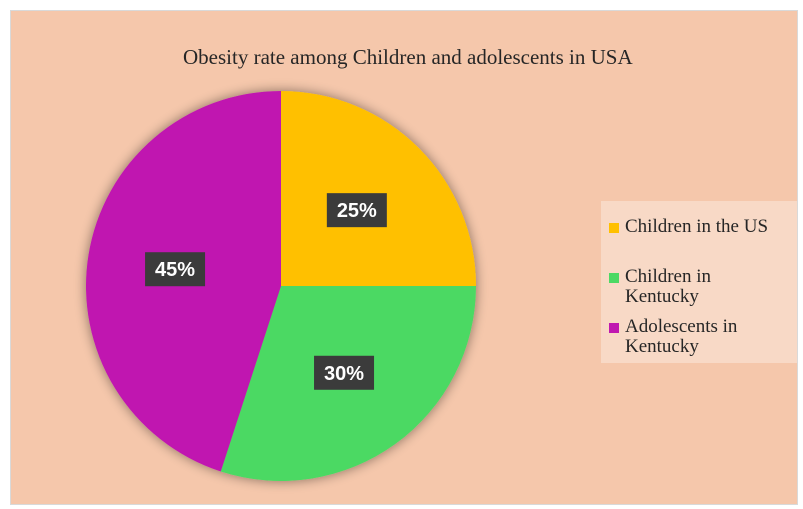 This screenshot has height=509, width=803. Describe the element at coordinates (697, 226) in the screenshot. I see `legend-label: Children in the US` at that location.